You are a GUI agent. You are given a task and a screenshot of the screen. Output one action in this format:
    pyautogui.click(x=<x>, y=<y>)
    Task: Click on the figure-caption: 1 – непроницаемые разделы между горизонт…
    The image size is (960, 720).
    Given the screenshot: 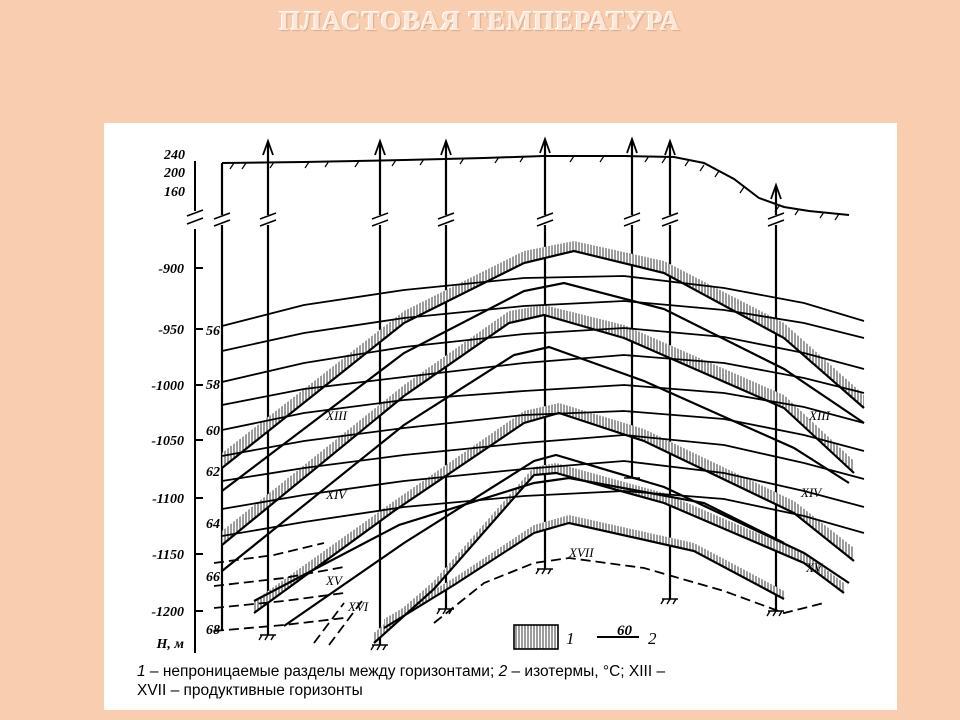 What is the action you would take?
    pyautogui.click(x=507, y=681)
    